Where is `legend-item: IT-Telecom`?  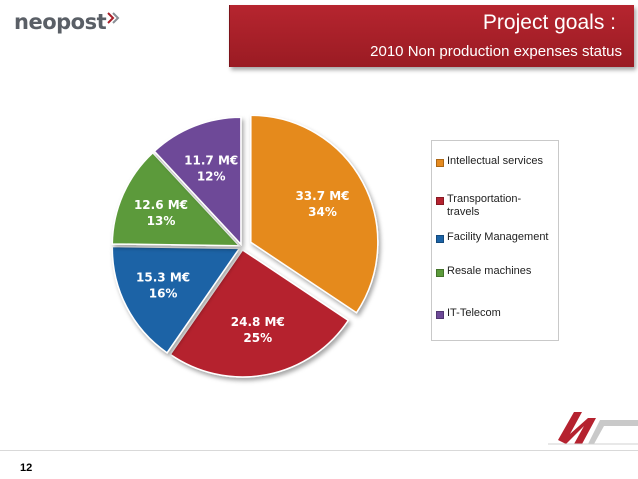 legend-item: IT-Telecom is located at coordinates (495, 313).